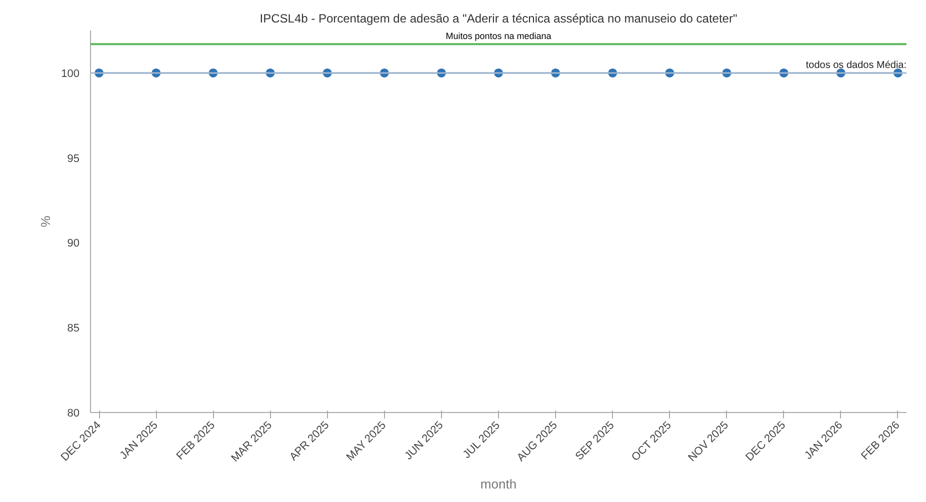  Describe the element at coordinates (73, 158) in the screenshot. I see `y-tick-label: 95` at that location.